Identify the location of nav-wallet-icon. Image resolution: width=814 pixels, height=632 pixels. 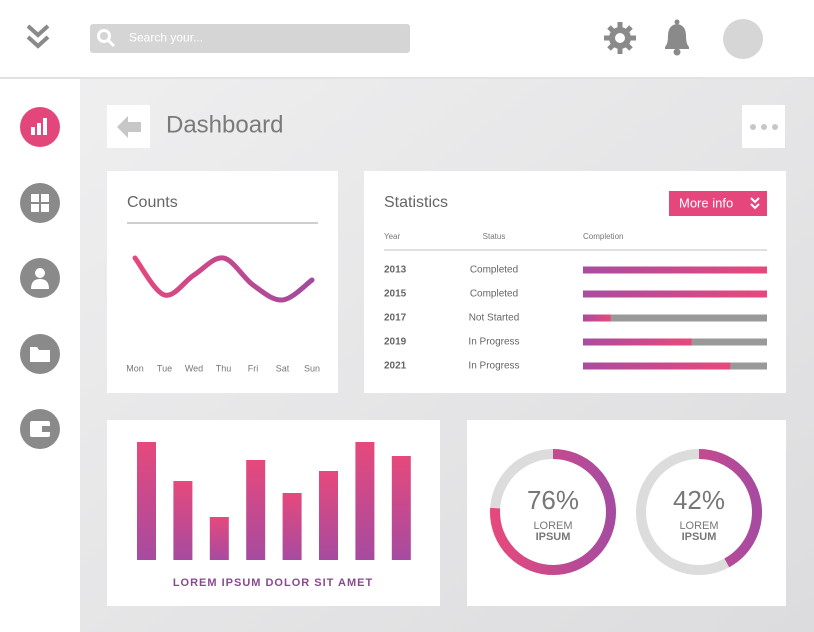
(40, 429).